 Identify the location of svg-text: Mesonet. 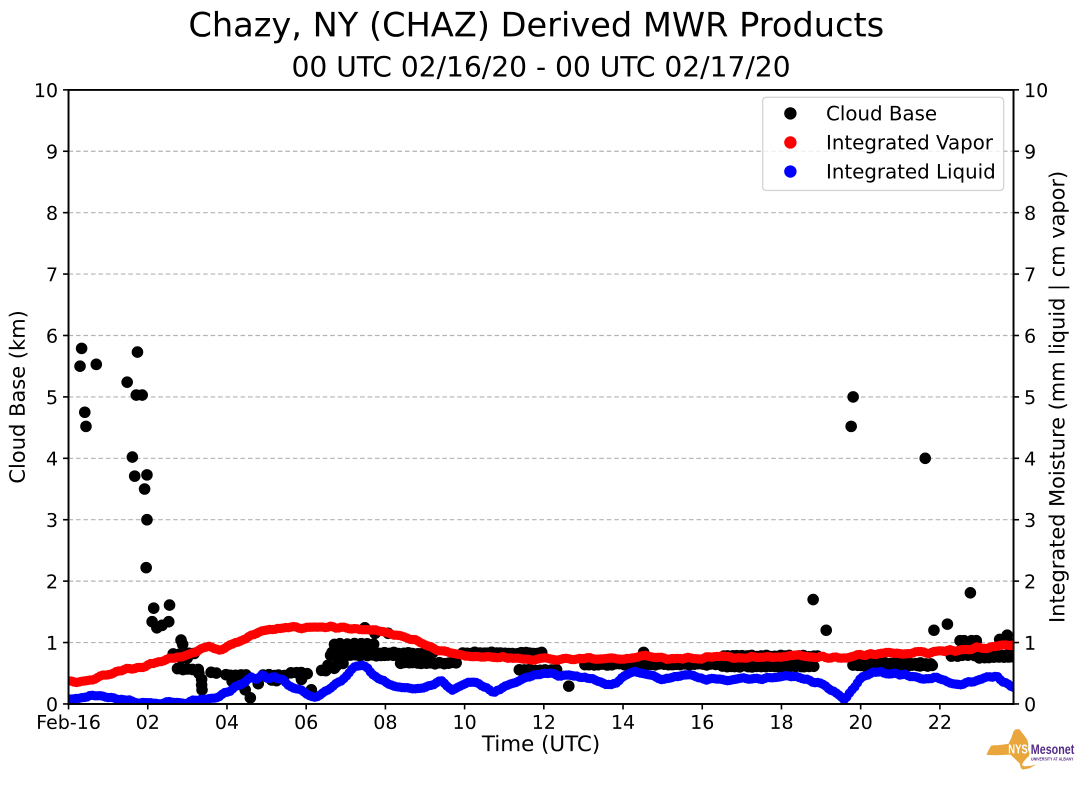
(1053, 749).